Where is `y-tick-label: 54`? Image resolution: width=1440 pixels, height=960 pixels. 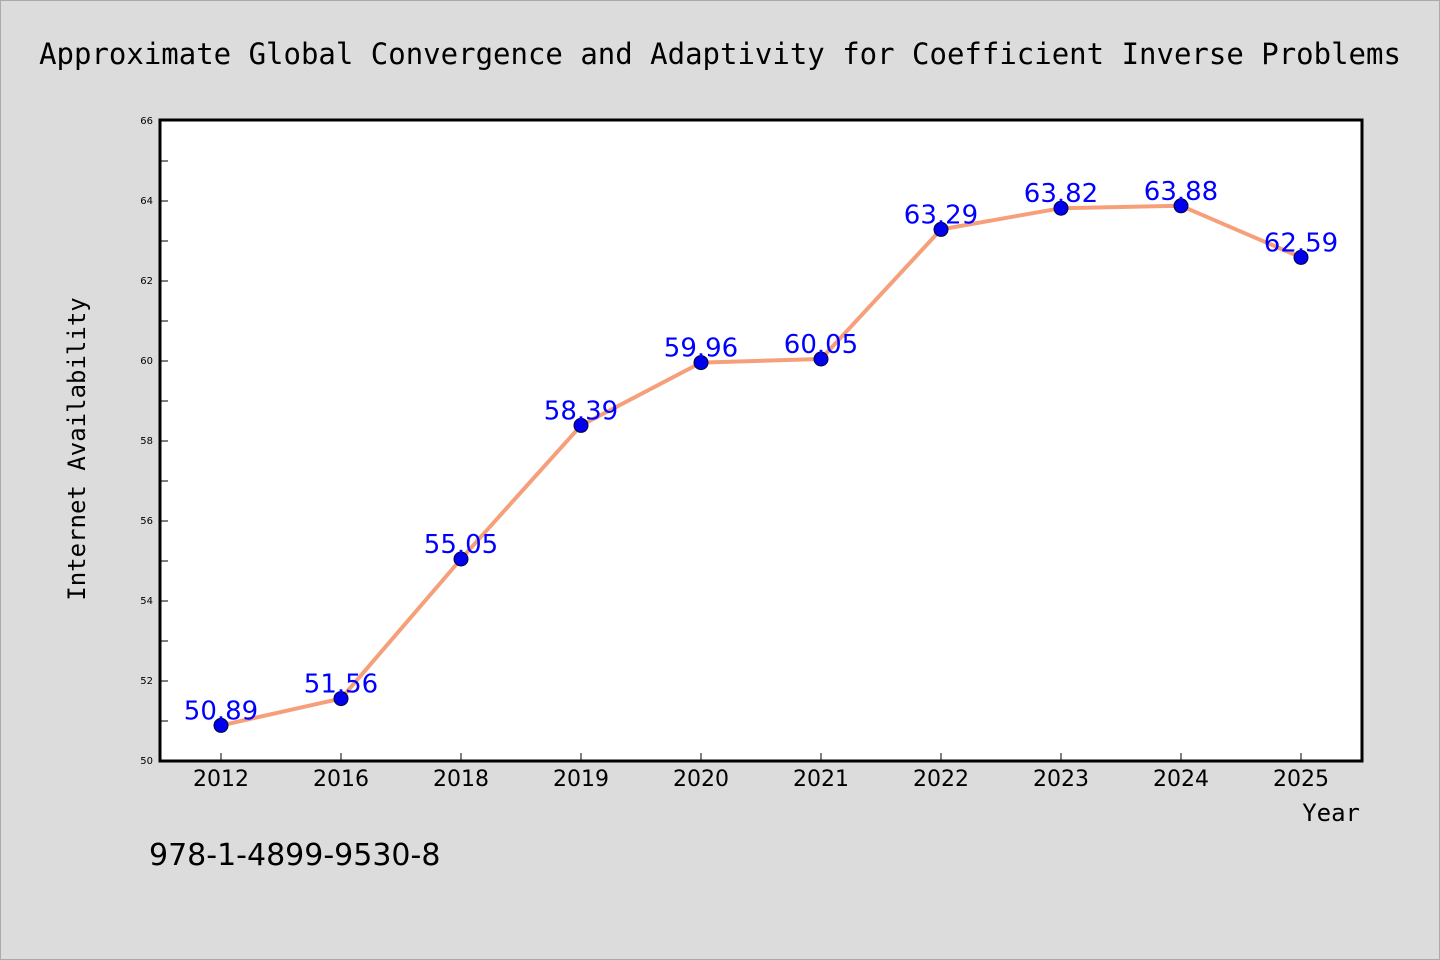
y-tick-label: 54 is located at coordinates (146, 601).